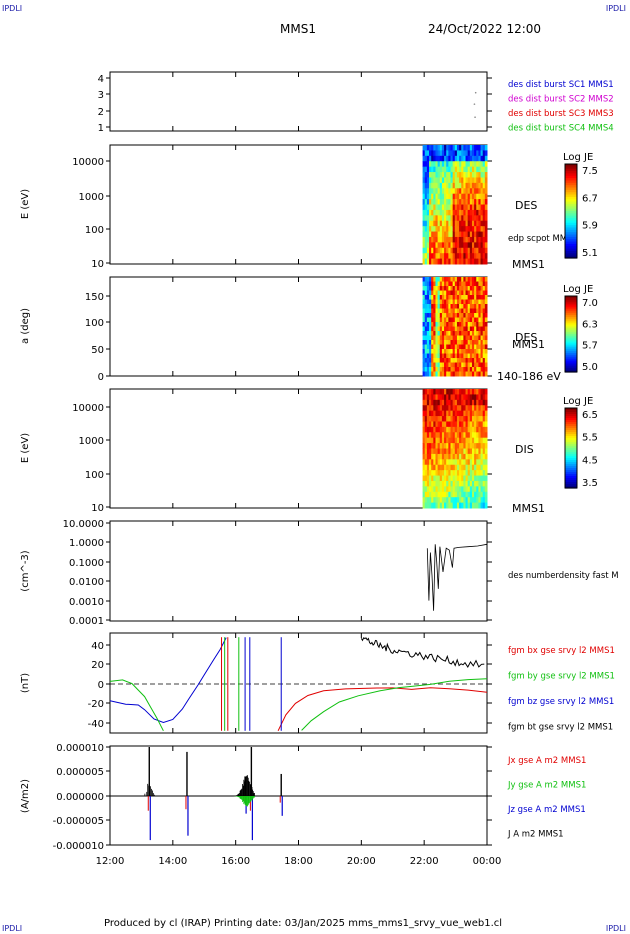 The height and width of the screenshot is (934, 630). What do you see at coordinates (25, 683) in the screenshot?
I see `y-axis-label: (nT)` at bounding box center [25, 683].